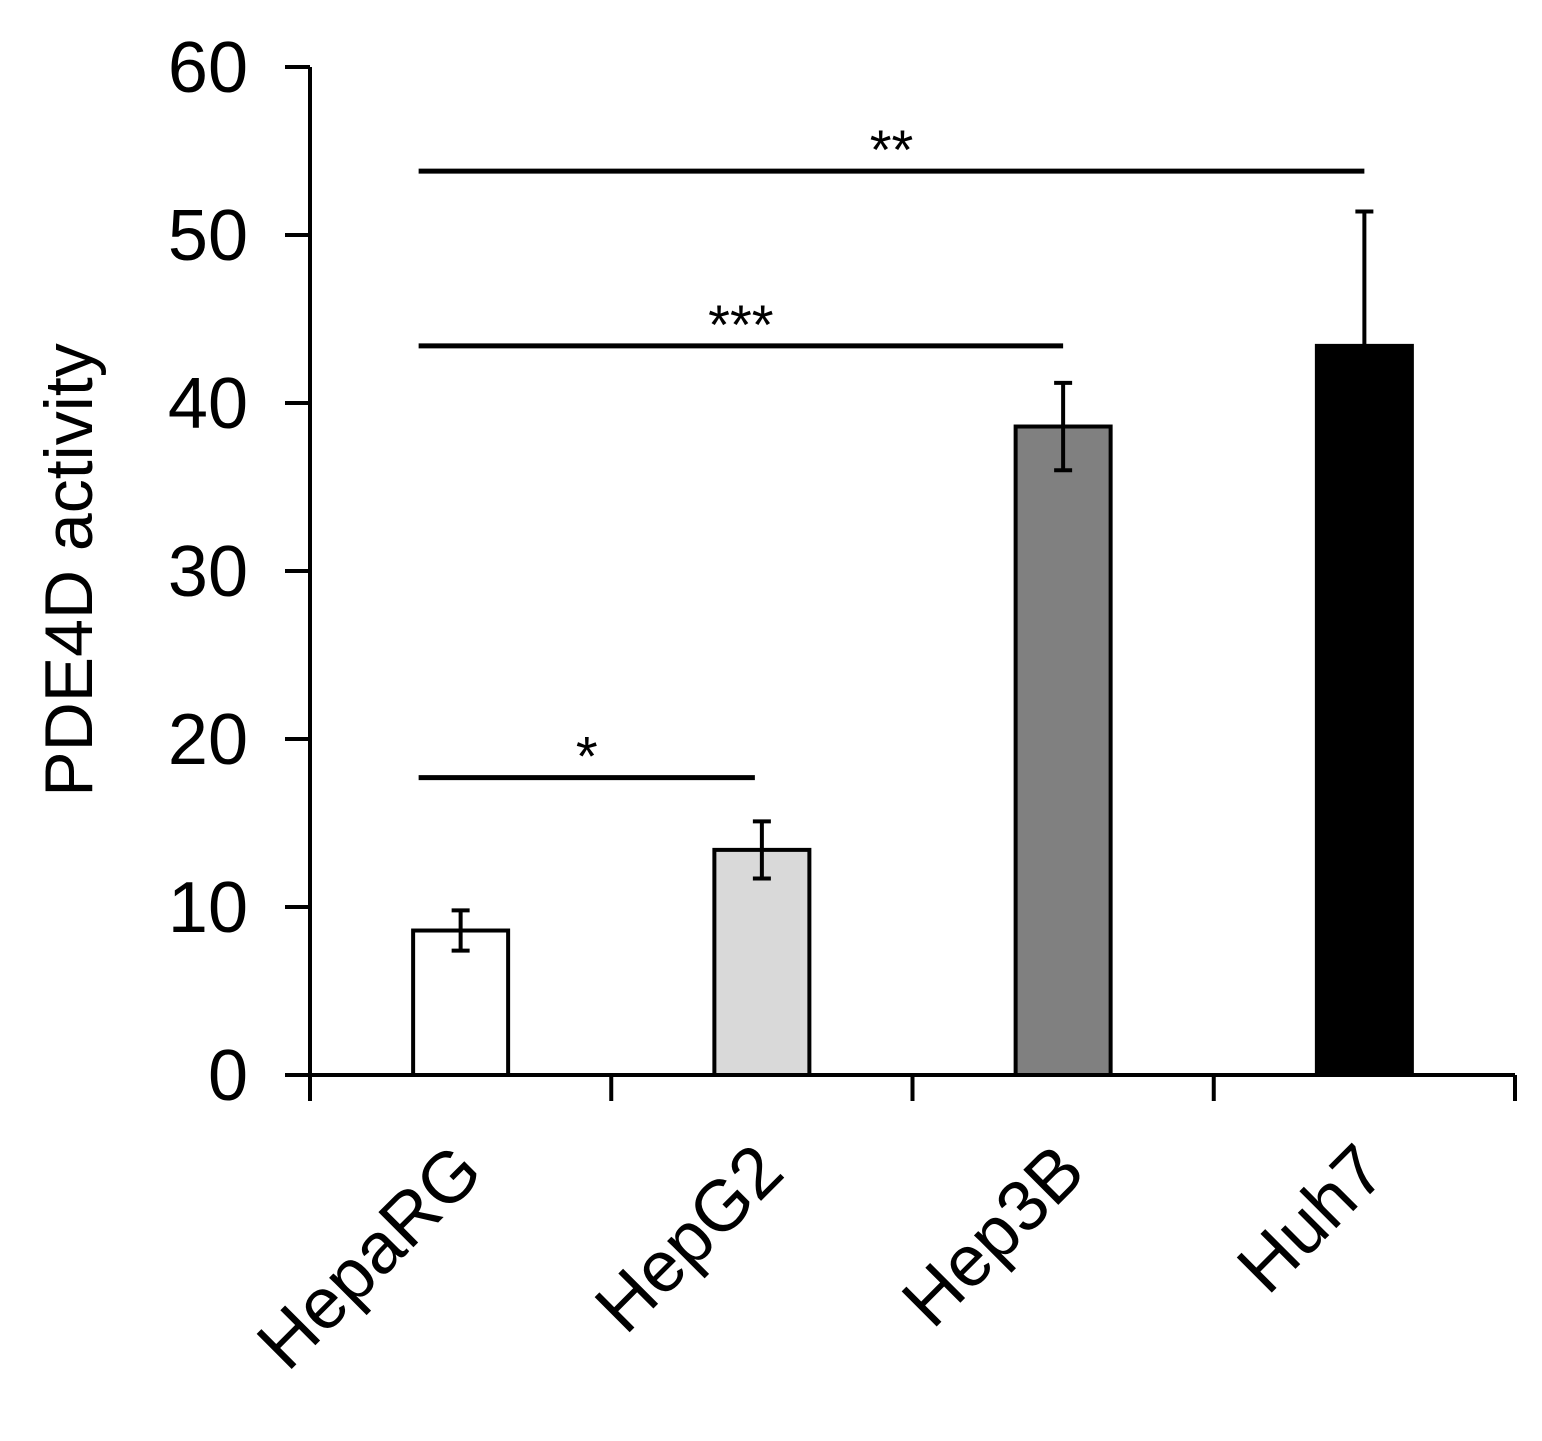 The height and width of the screenshot is (1441, 1542). I want to click on y-tick-label: 60, so click(208, 68).